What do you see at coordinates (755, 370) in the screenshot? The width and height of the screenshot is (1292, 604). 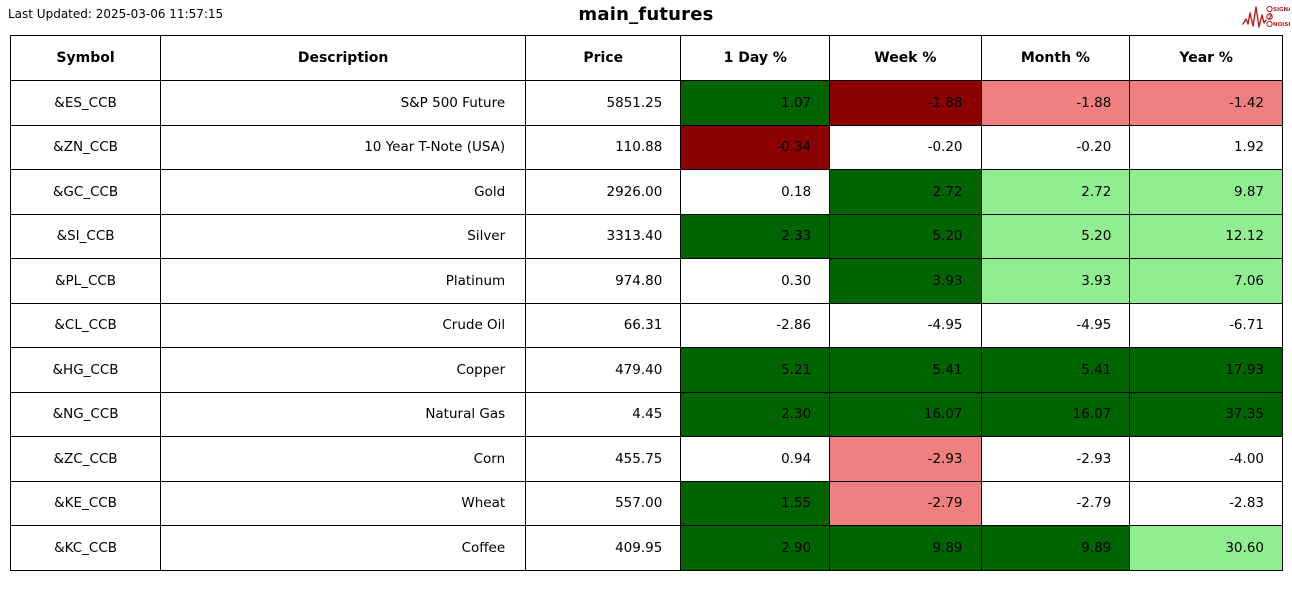 I see `pct-cell-1day: 5.21` at bounding box center [755, 370].